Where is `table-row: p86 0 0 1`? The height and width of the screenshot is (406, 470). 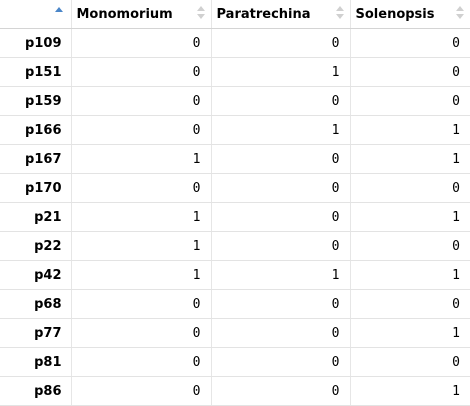
table-row: p86 0 0 1 is located at coordinates (235, 391).